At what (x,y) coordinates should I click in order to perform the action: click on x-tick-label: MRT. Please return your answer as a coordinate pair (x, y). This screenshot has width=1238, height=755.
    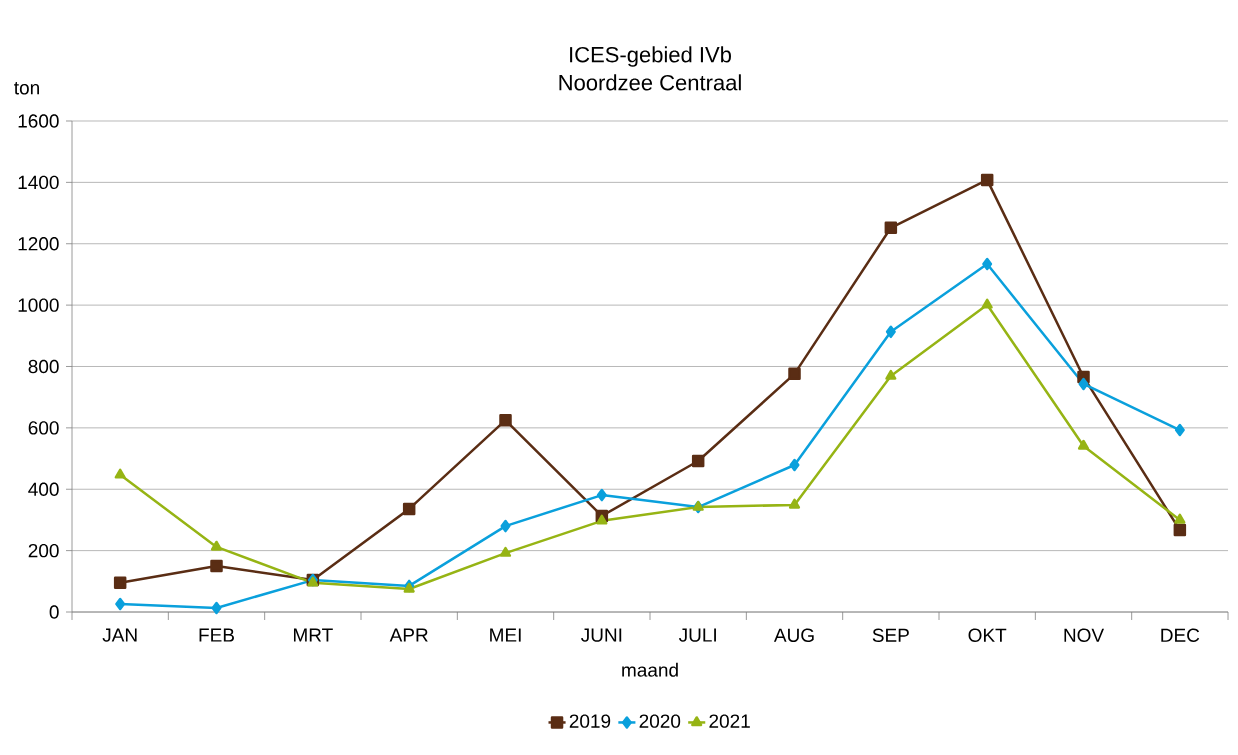
    Looking at the image, I should click on (313, 635).